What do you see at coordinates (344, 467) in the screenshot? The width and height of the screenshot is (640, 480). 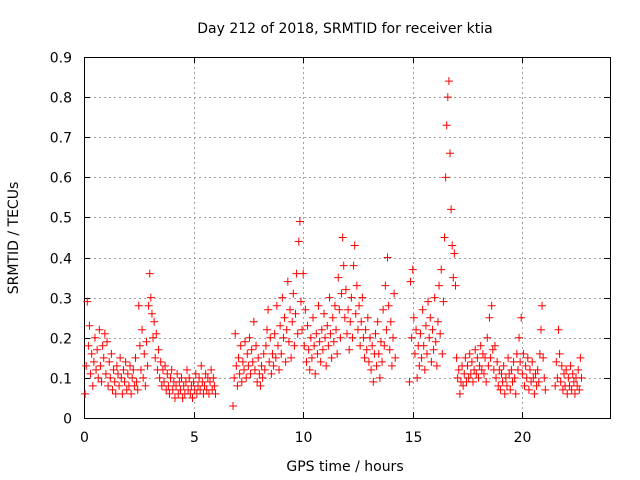 I see `x-axis-label: GPS time / hours` at bounding box center [344, 467].